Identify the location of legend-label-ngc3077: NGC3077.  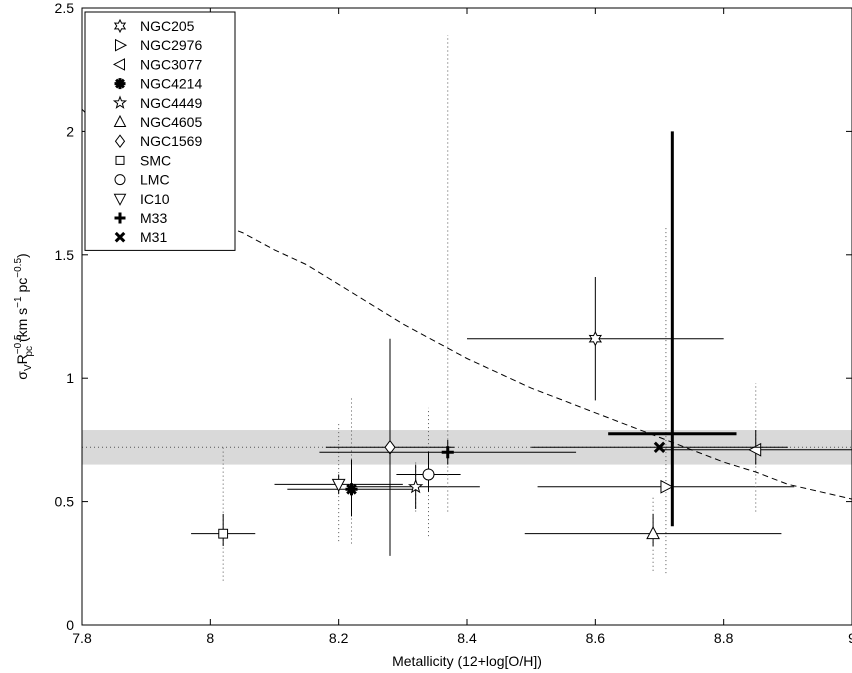
(171, 64).